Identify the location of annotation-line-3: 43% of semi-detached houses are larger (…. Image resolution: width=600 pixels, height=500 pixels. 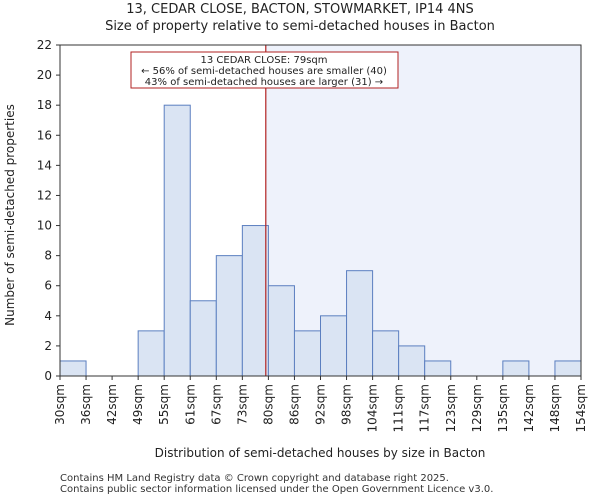
(264, 82).